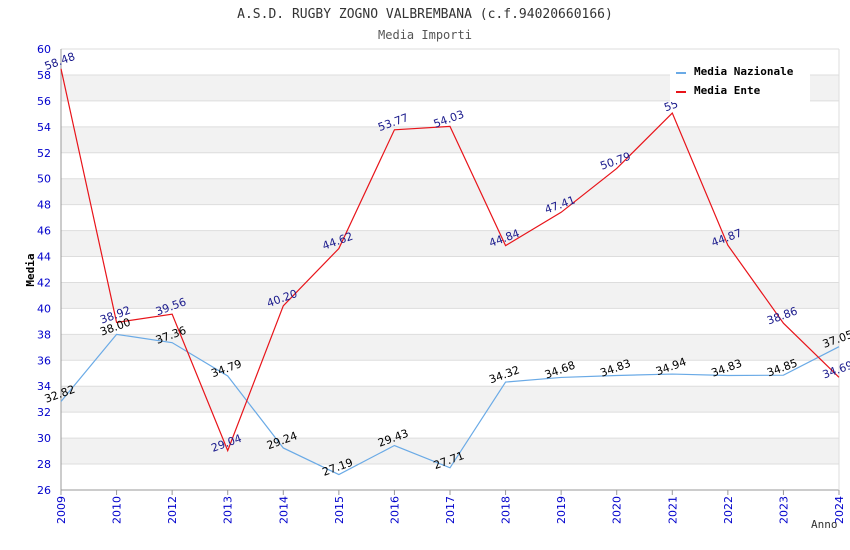 This screenshot has width=850, height=550. I want to click on y-tick-label: 38, so click(44, 334).